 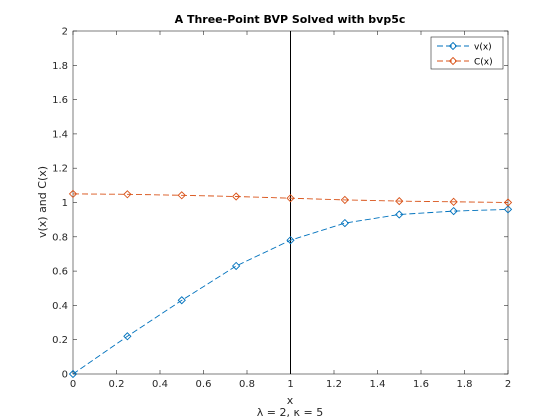 What do you see at coordinates (290, 400) in the screenshot?
I see `x-axis-label: x` at bounding box center [290, 400].